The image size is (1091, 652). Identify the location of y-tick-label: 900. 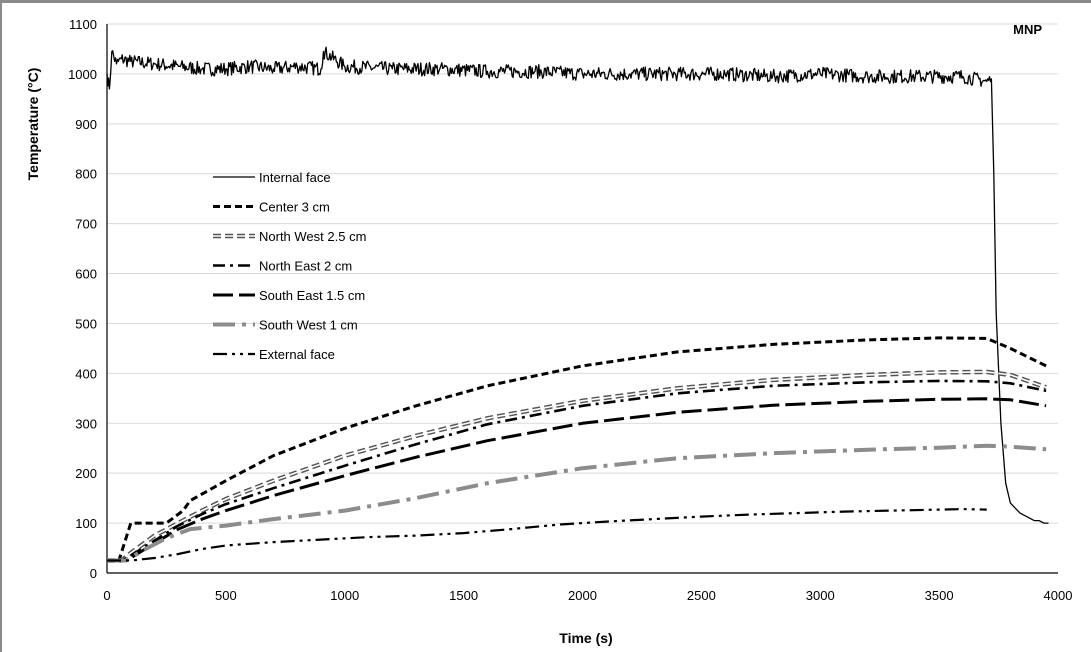
(86, 124).